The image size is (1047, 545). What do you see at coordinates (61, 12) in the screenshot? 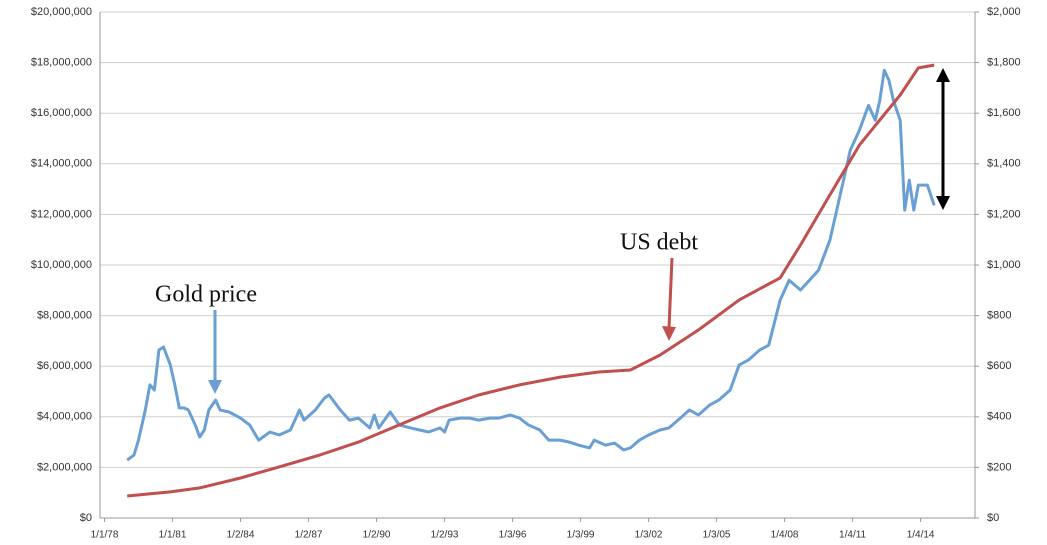
I see `y-tick-label: $20,000,000` at bounding box center [61, 12].